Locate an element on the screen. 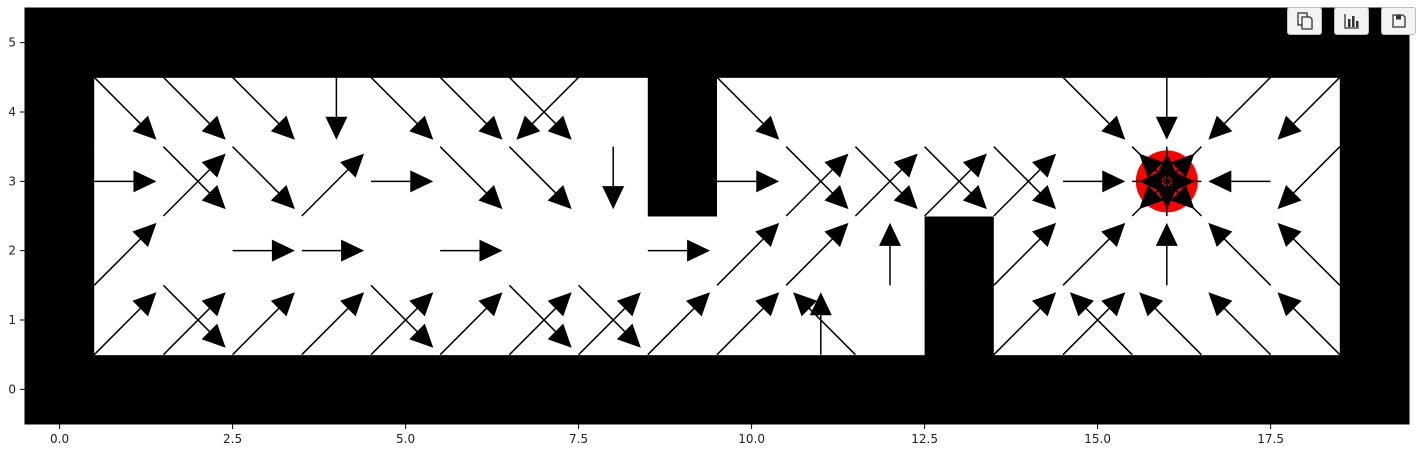  x-tick-label: 17.5 is located at coordinates (1270, 439).